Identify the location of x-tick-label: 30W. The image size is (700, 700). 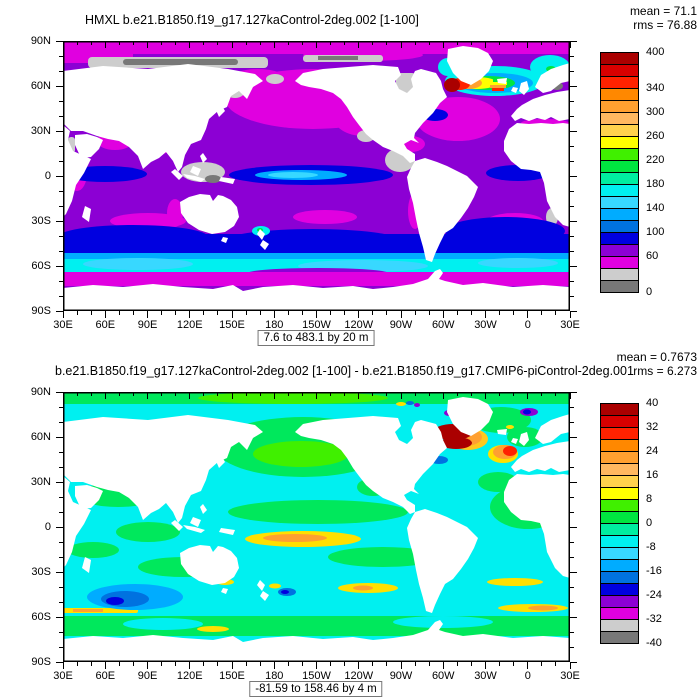
(485, 325).